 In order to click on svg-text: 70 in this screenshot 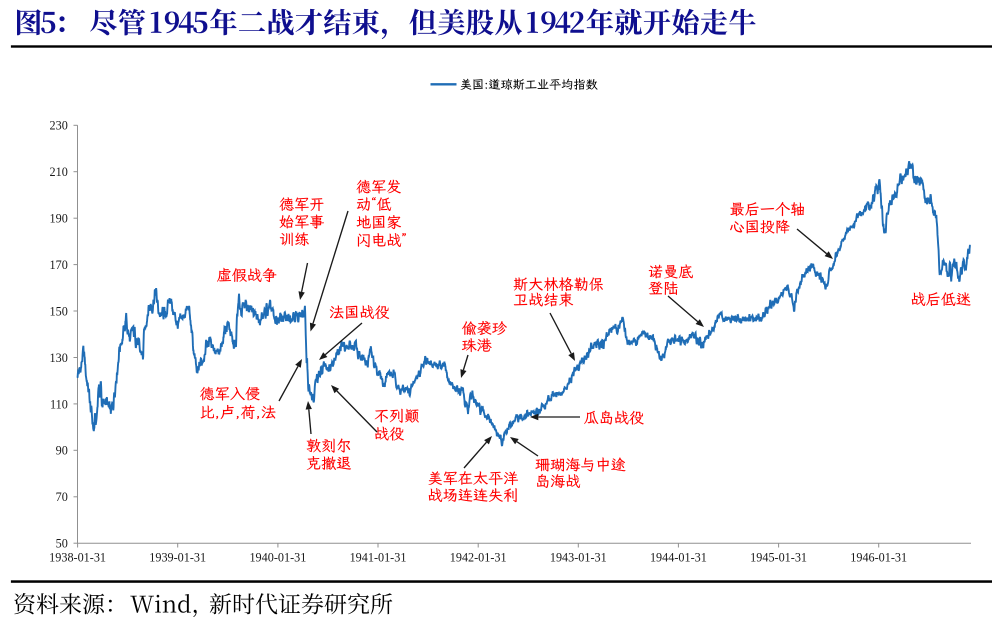, I will do `click(62, 497)`.